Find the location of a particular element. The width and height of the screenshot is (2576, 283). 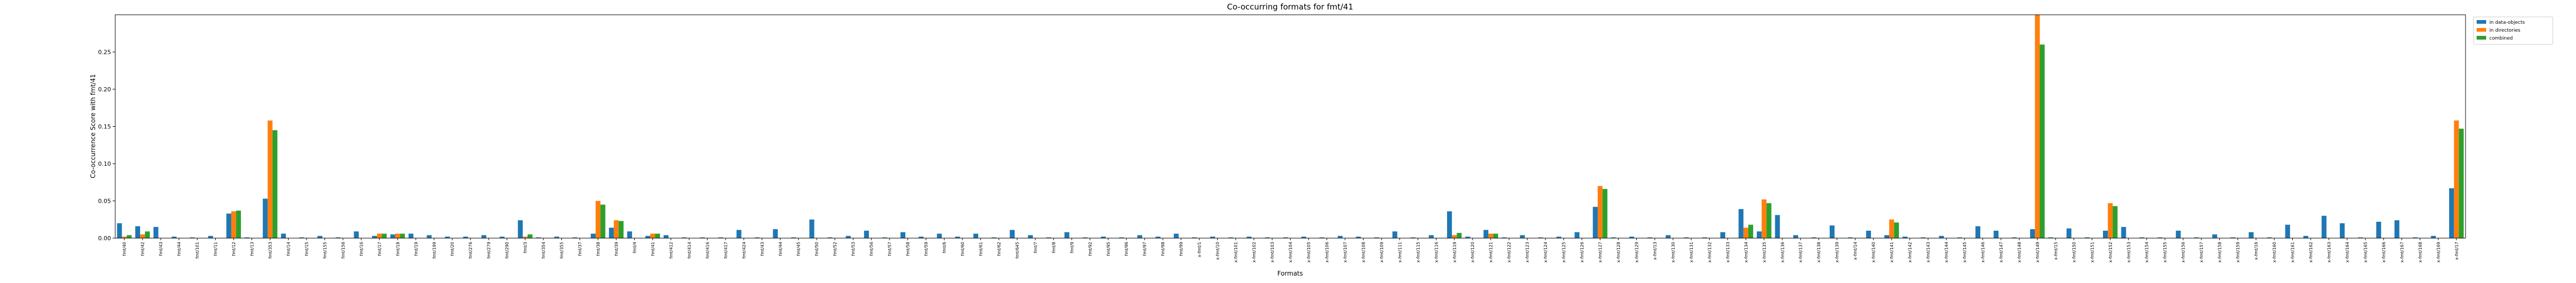

x-tick-label: x-fmt/106 is located at coordinates (1326, 252).